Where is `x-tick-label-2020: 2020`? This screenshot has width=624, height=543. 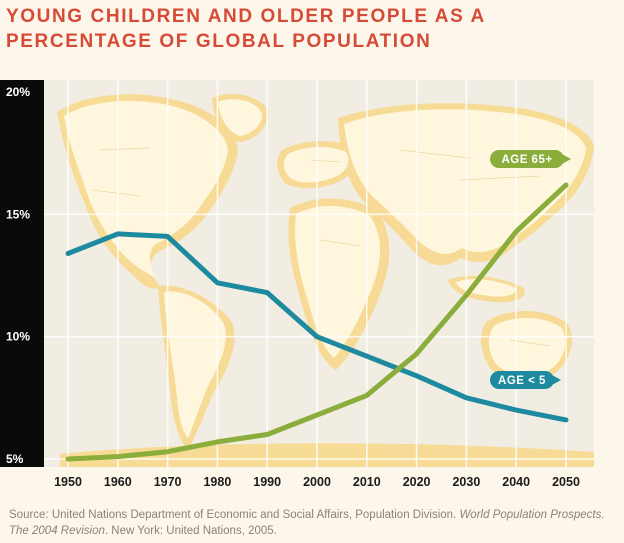 x-tick-label-2020: 2020 is located at coordinates (417, 482).